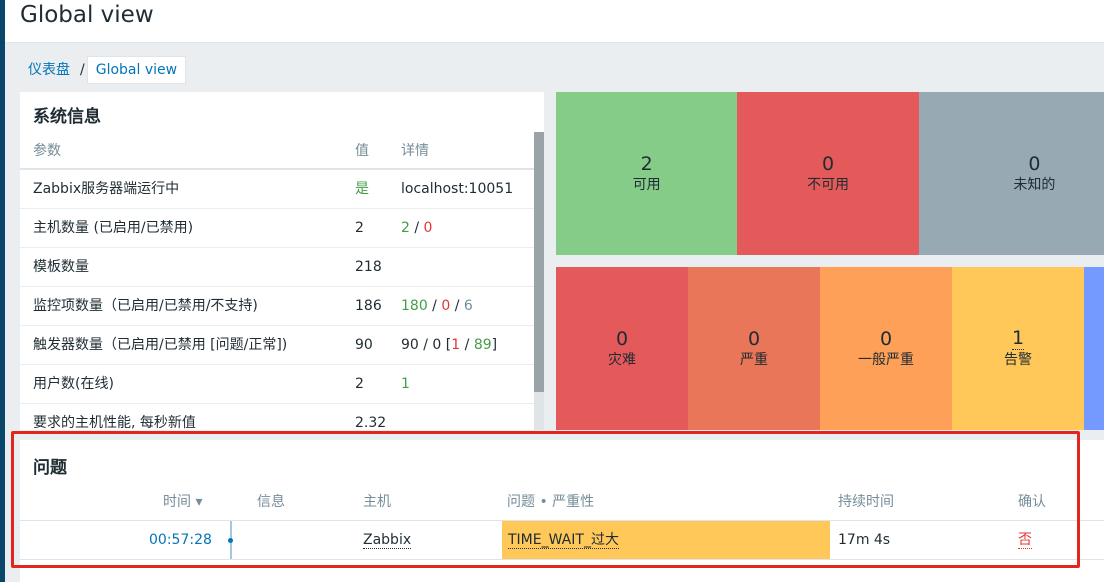  I want to click on tile-count: 1, so click(1018, 338).